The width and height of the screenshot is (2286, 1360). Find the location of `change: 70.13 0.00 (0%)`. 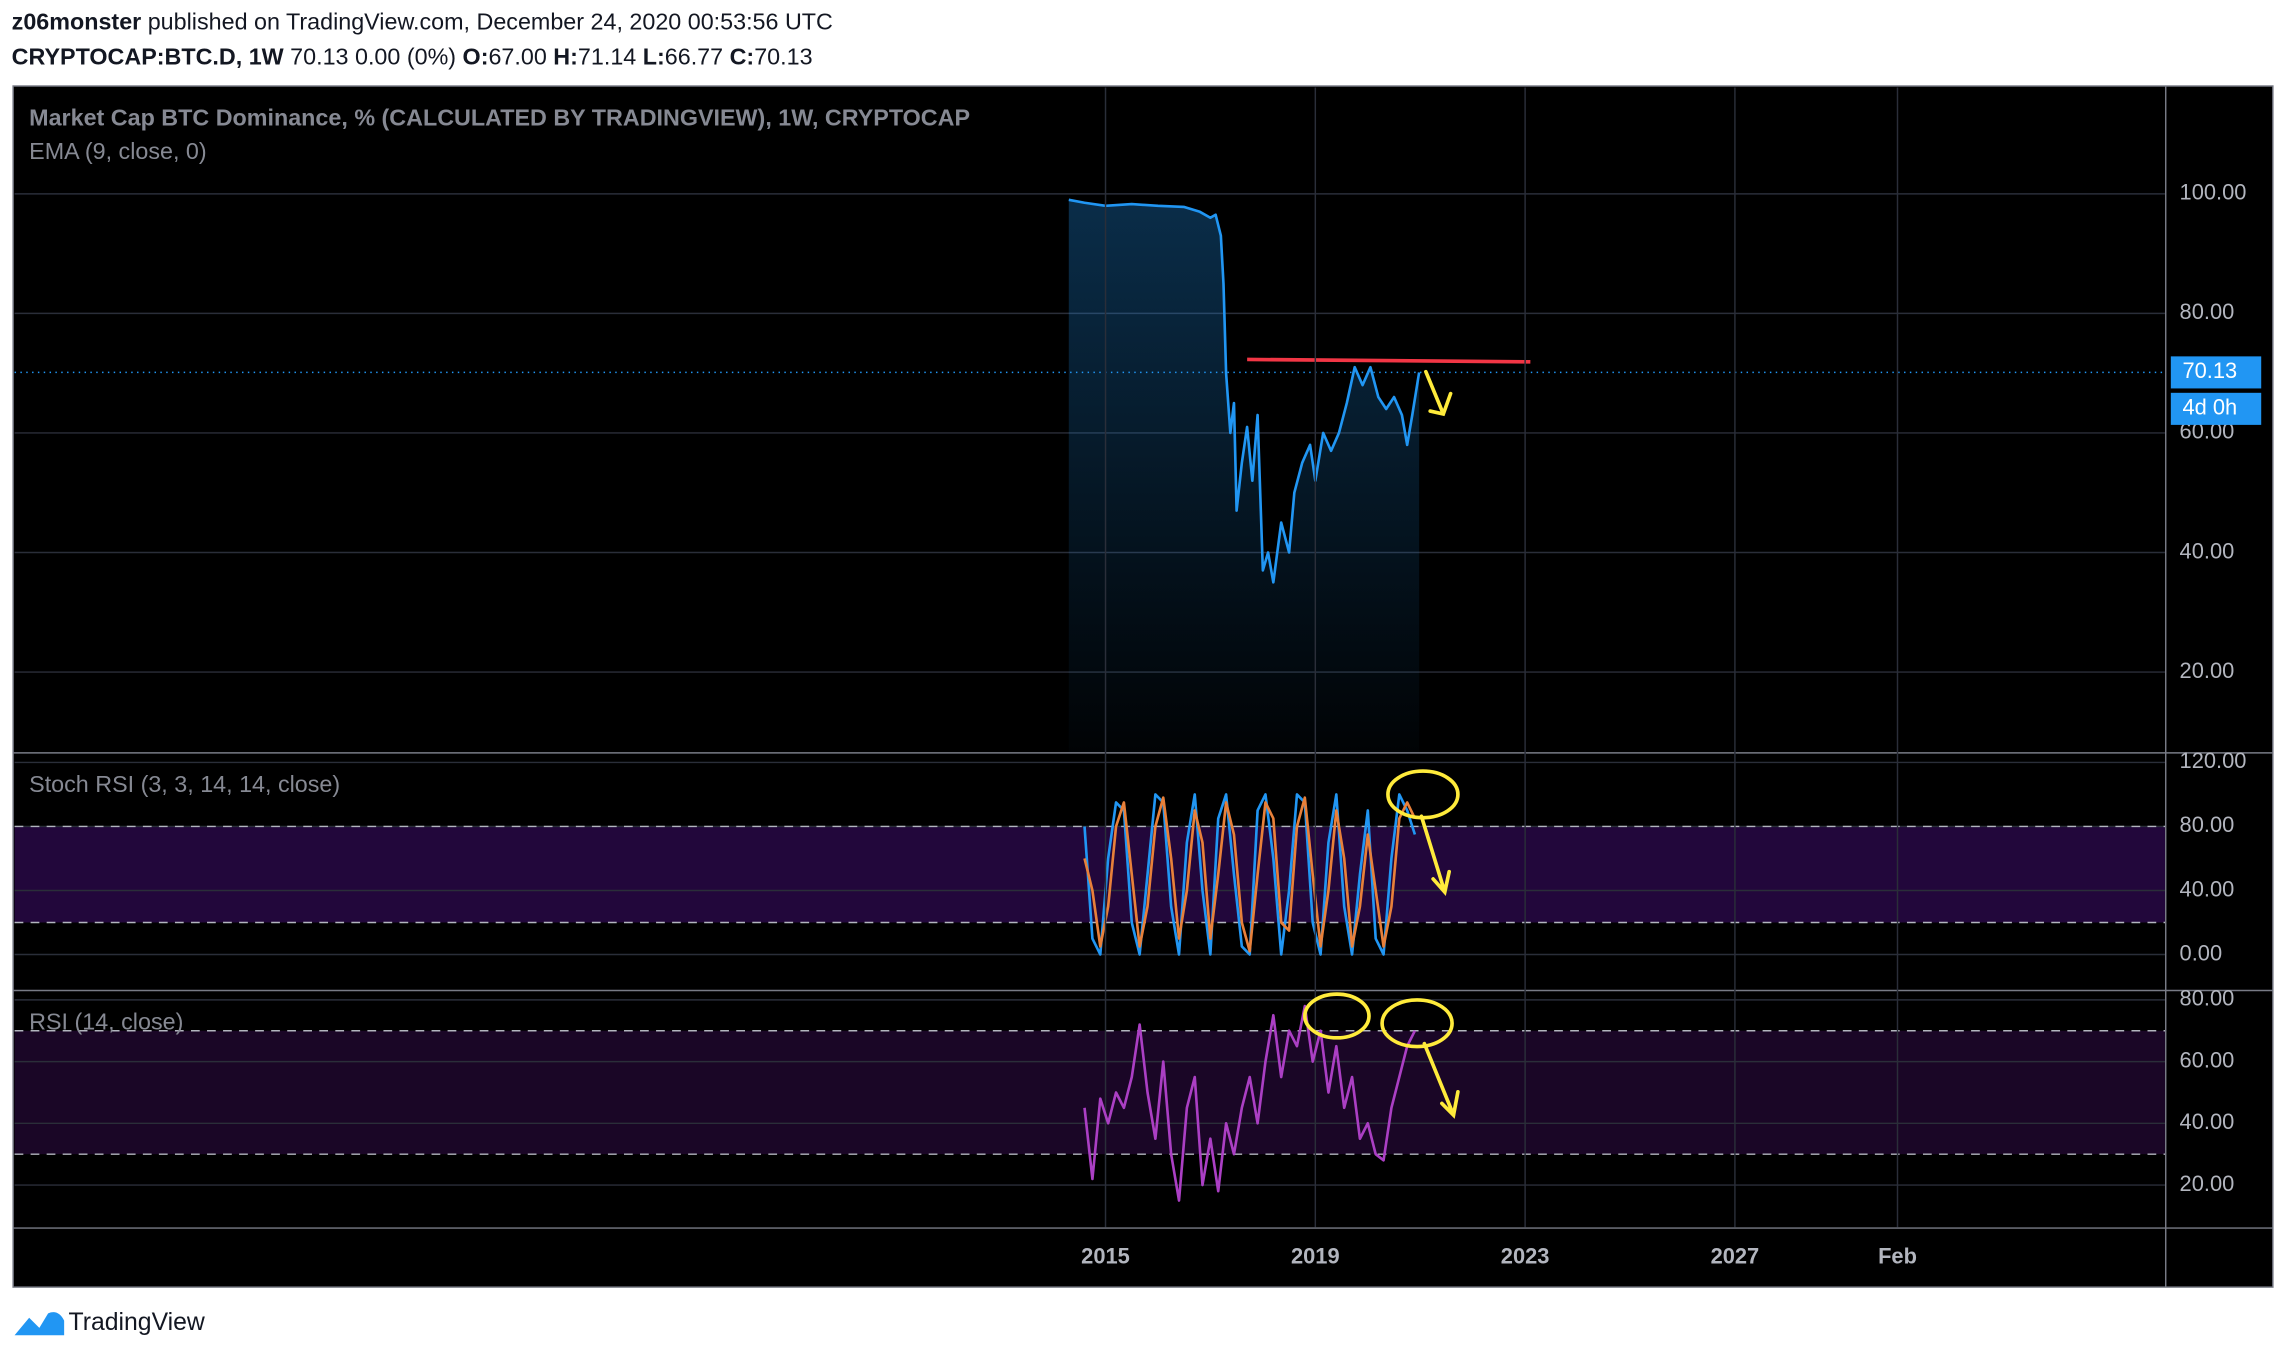

change: 70.13 0.00 (0%) is located at coordinates (373, 56).